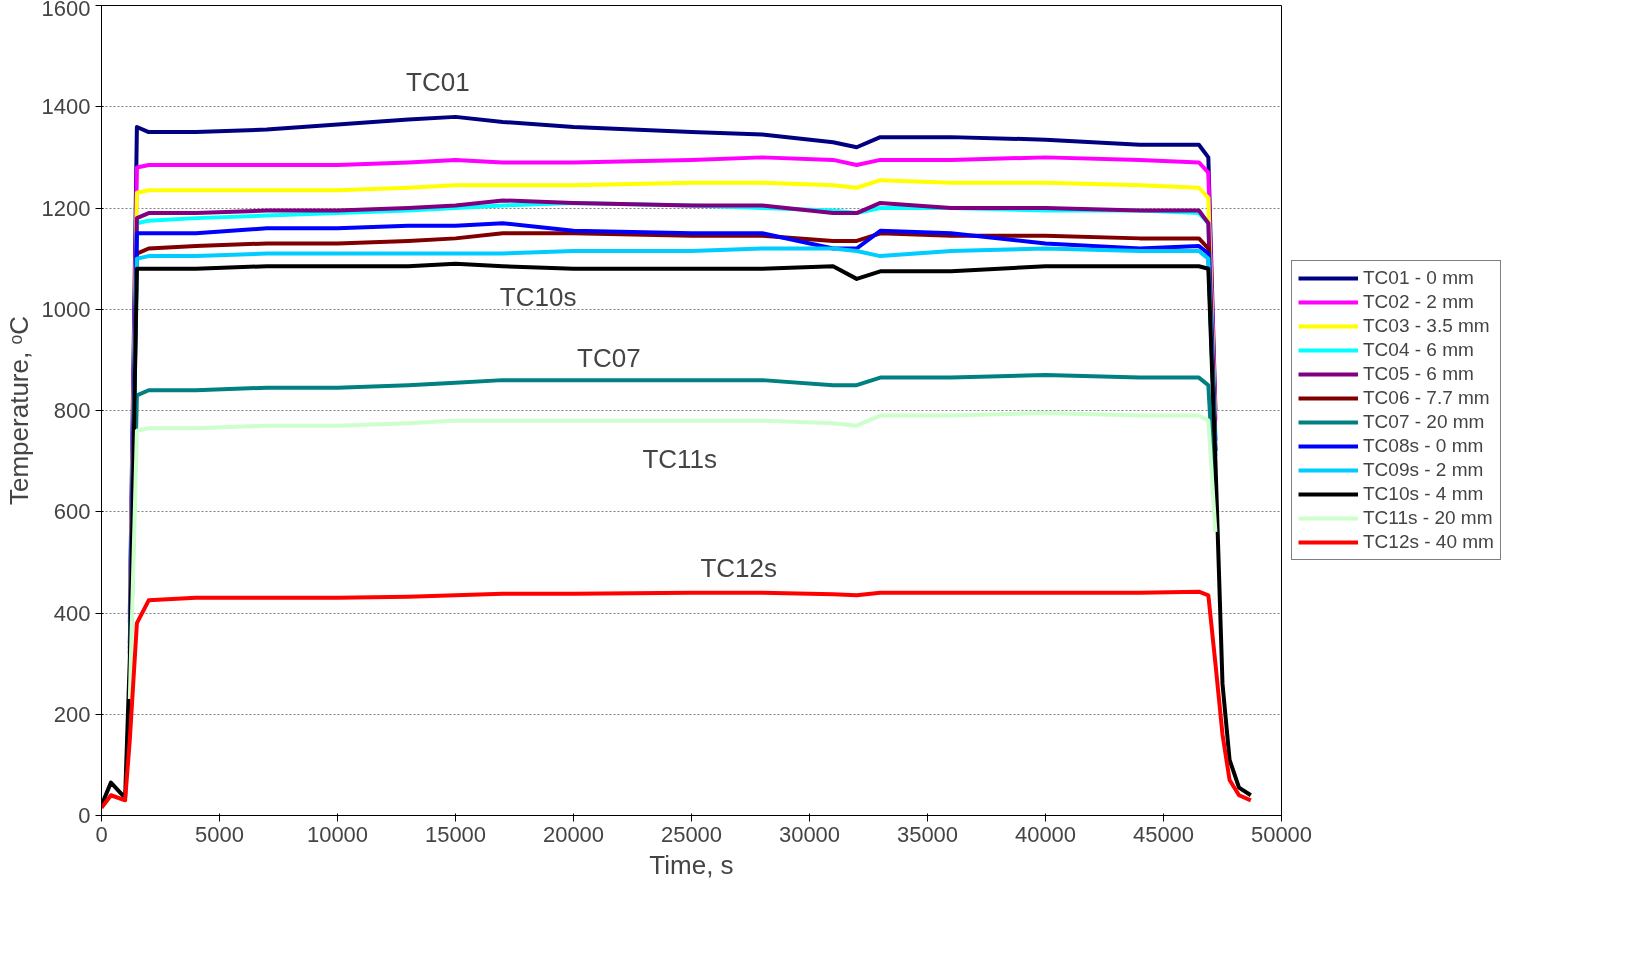 The width and height of the screenshot is (1634, 979). Describe the element at coordinates (809, 834) in the screenshot. I see `x-tick-label: 30000` at that location.